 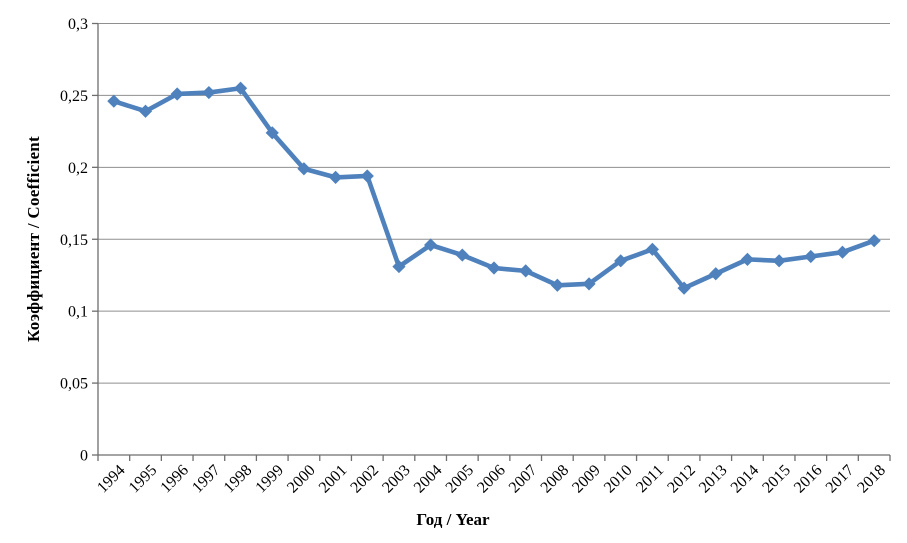 I want to click on y-tick-label: 0,1, so click(x=78, y=312).